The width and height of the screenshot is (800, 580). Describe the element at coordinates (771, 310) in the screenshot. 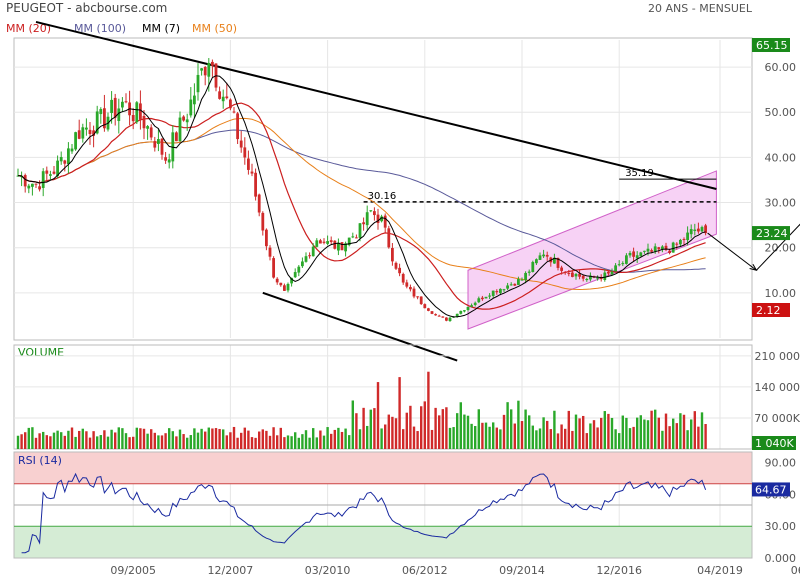

I see `low-badge: 2.12` at that location.